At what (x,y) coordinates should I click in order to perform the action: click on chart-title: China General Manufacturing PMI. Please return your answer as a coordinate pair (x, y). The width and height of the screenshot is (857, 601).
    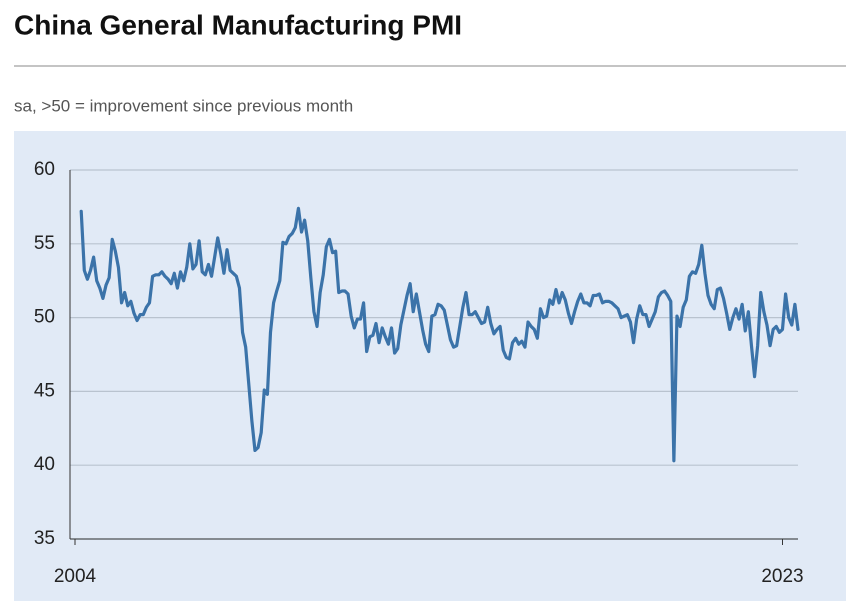
    Looking at the image, I should click on (238, 24).